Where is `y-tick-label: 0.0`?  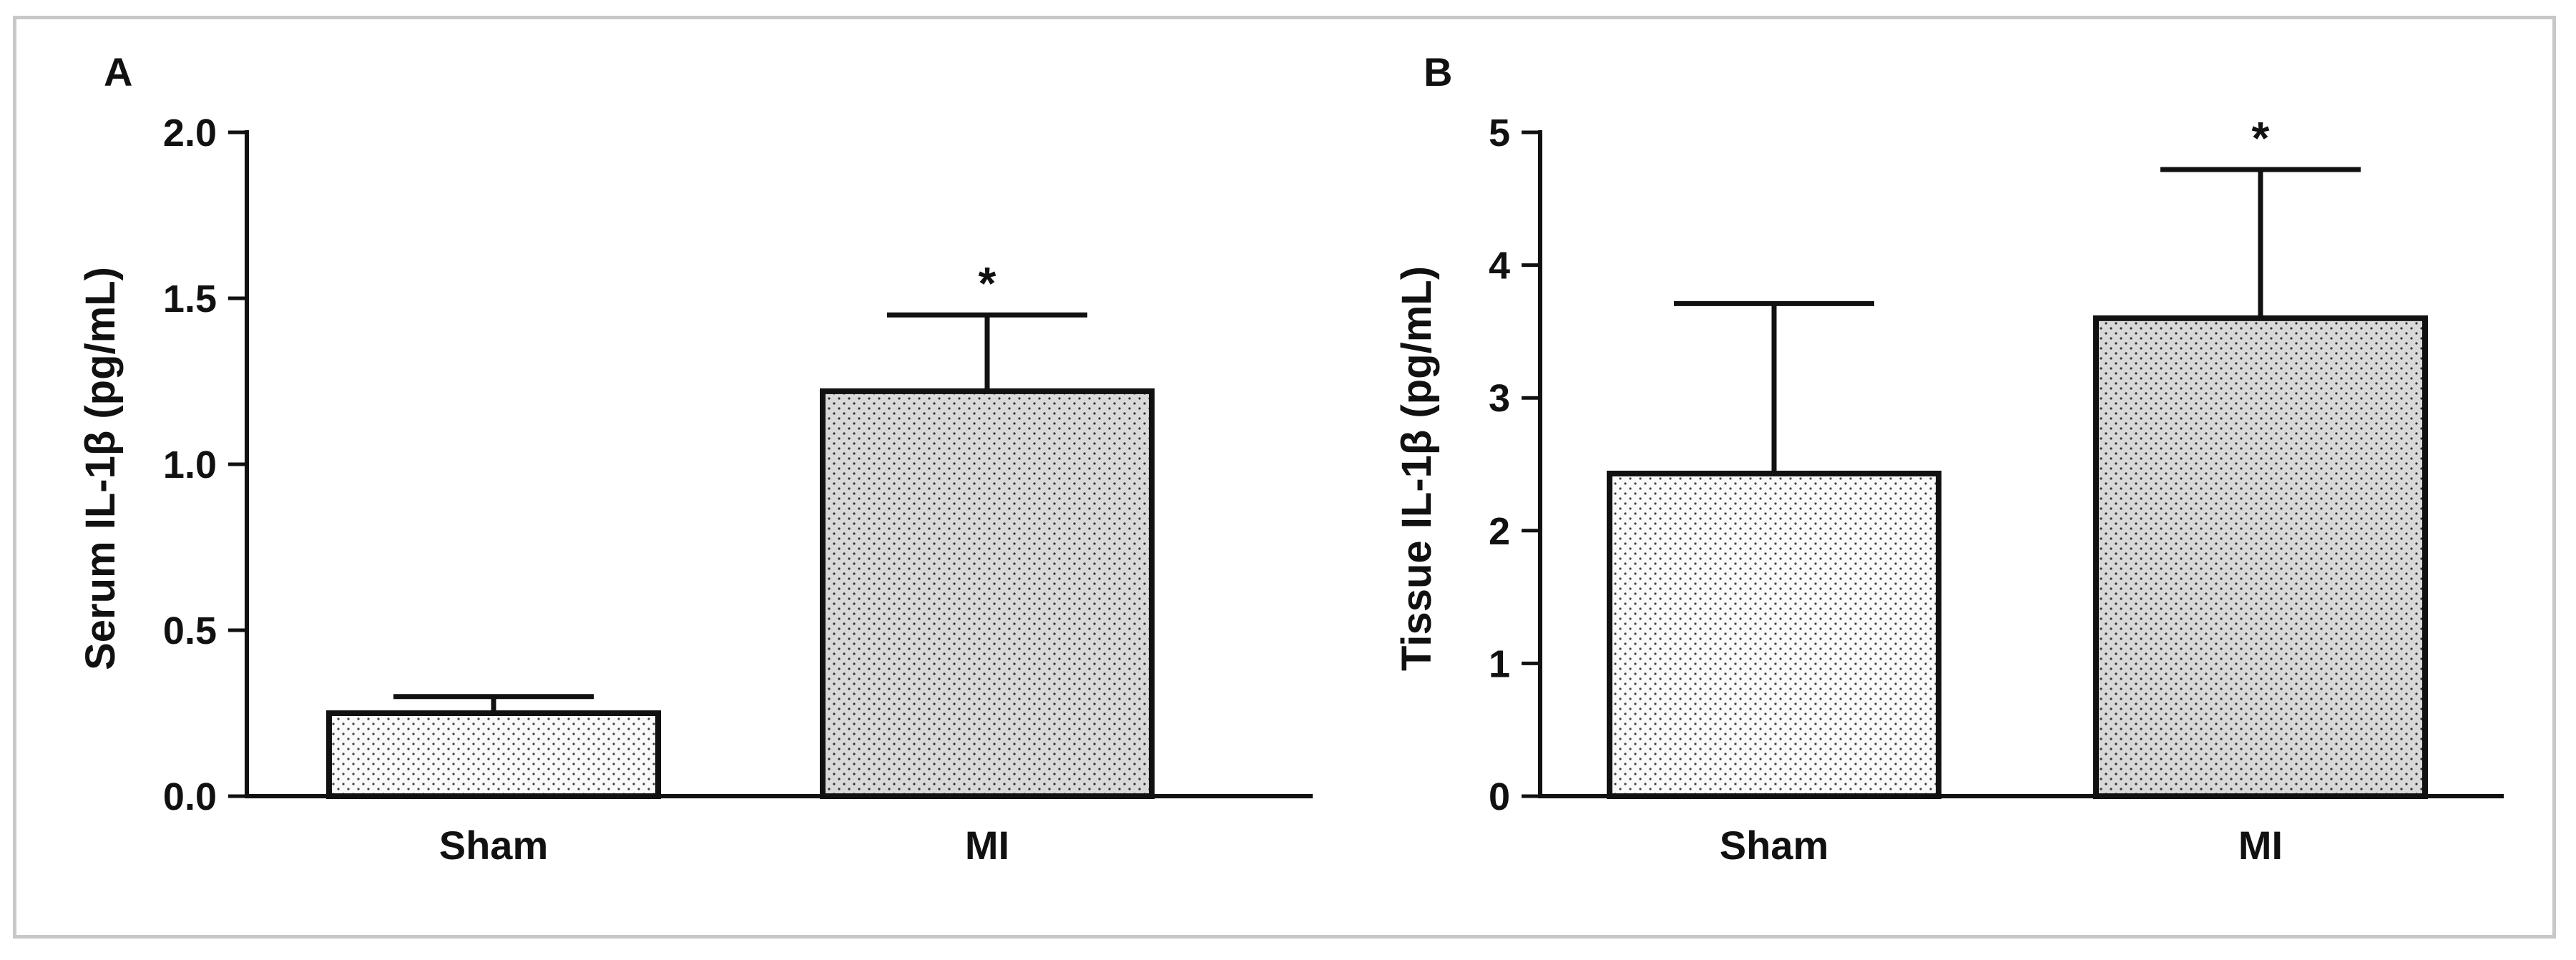 y-tick-label: 0.0 is located at coordinates (190, 796).